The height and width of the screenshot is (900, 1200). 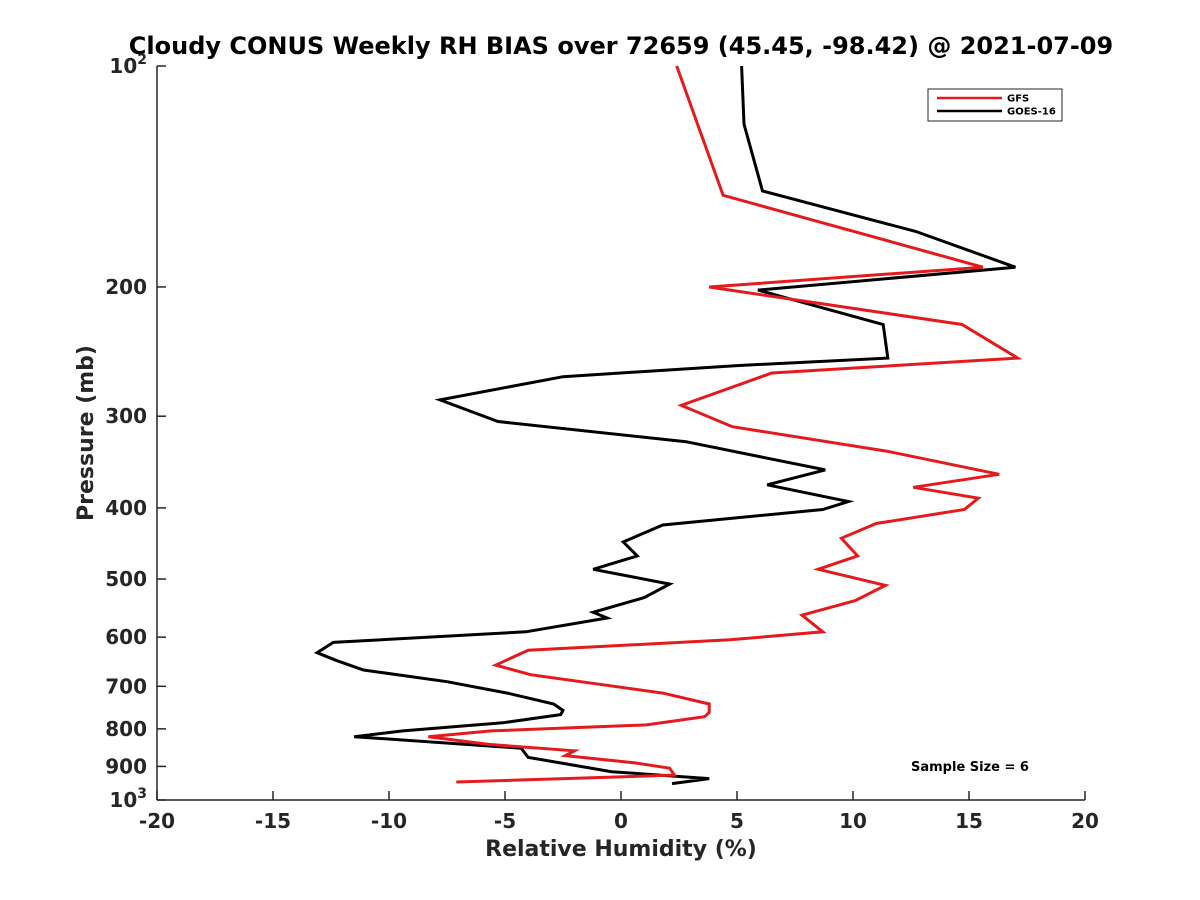 What do you see at coordinates (1031, 112) in the screenshot?
I see `legend-label-goes16: GOES-16` at bounding box center [1031, 112].